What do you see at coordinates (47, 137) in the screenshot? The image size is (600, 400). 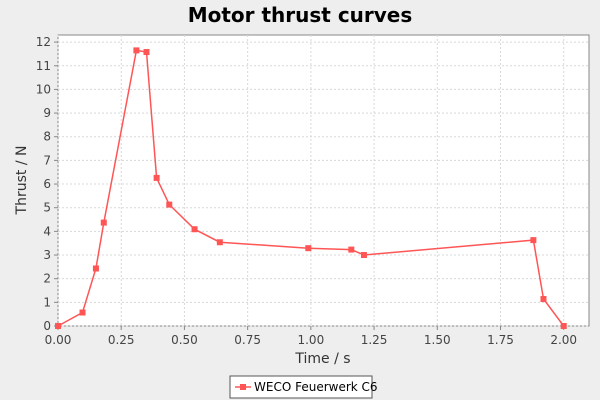 I see `y-tick-label: 8` at bounding box center [47, 137].